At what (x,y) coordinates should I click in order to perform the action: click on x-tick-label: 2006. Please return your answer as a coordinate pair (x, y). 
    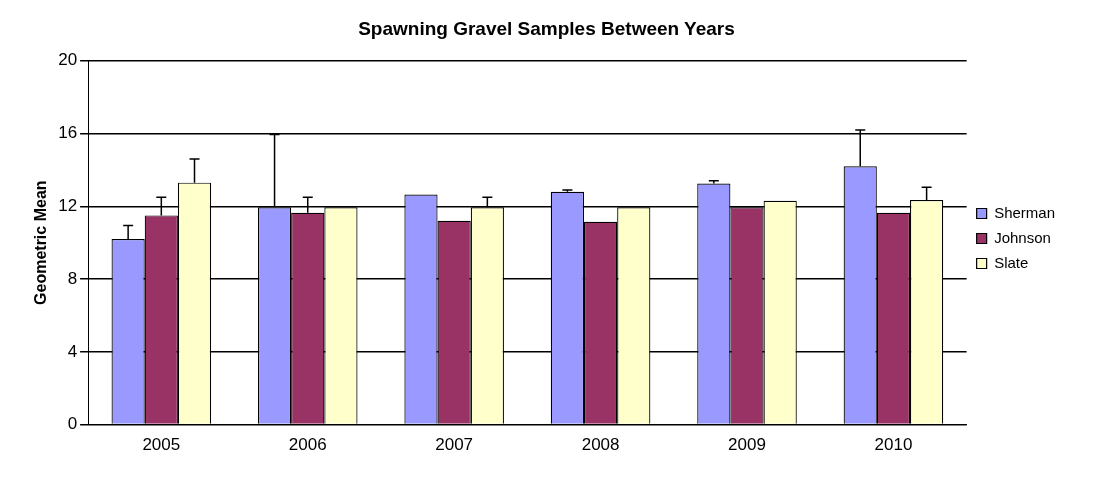
    Looking at the image, I should click on (307, 445).